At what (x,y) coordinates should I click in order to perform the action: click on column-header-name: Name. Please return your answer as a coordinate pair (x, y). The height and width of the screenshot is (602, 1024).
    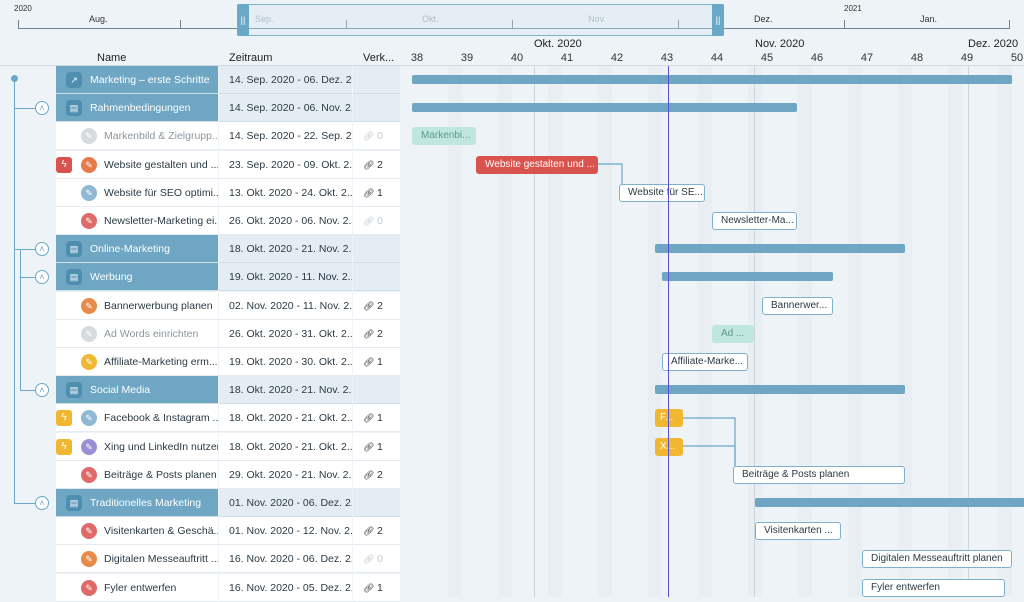
    Looking at the image, I should click on (112, 58).